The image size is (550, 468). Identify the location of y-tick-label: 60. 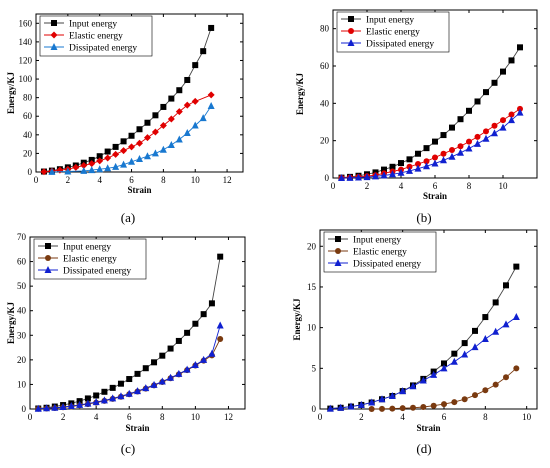
(22, 262).